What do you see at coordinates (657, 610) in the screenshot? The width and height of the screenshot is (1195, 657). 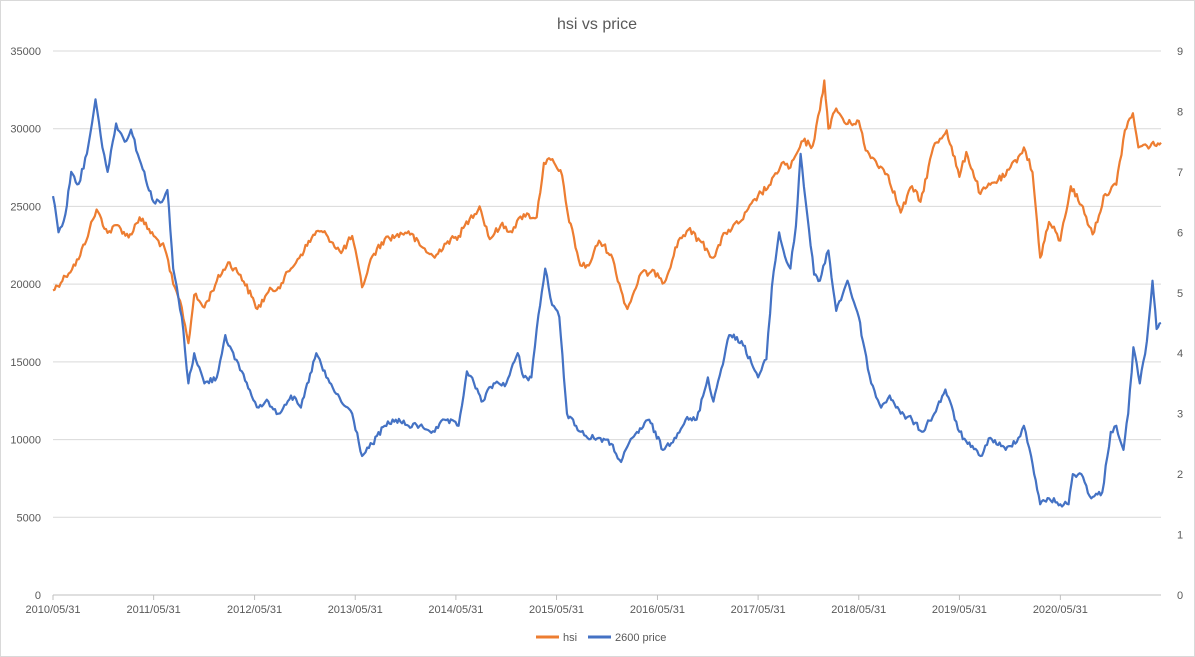 I see `x-tick-label: 2016/05/31` at bounding box center [657, 610].